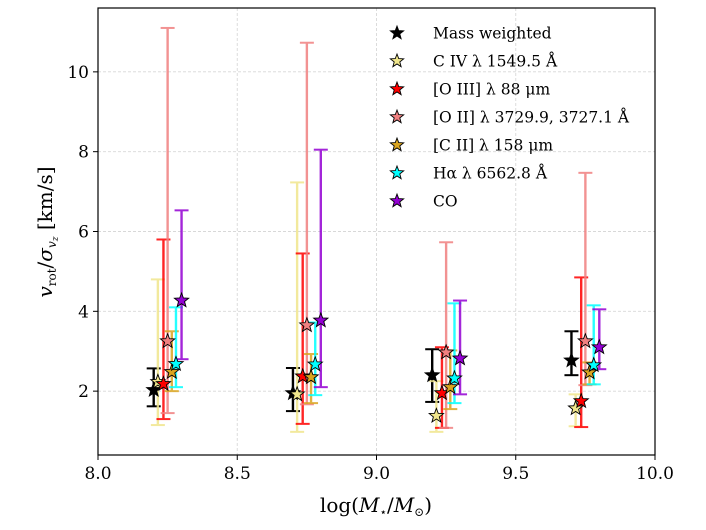 The height and width of the screenshot is (530, 706). What do you see at coordinates (376, 506) in the screenshot?
I see `x-axis-label: log(M⋆/M⊙)` at bounding box center [376, 506].